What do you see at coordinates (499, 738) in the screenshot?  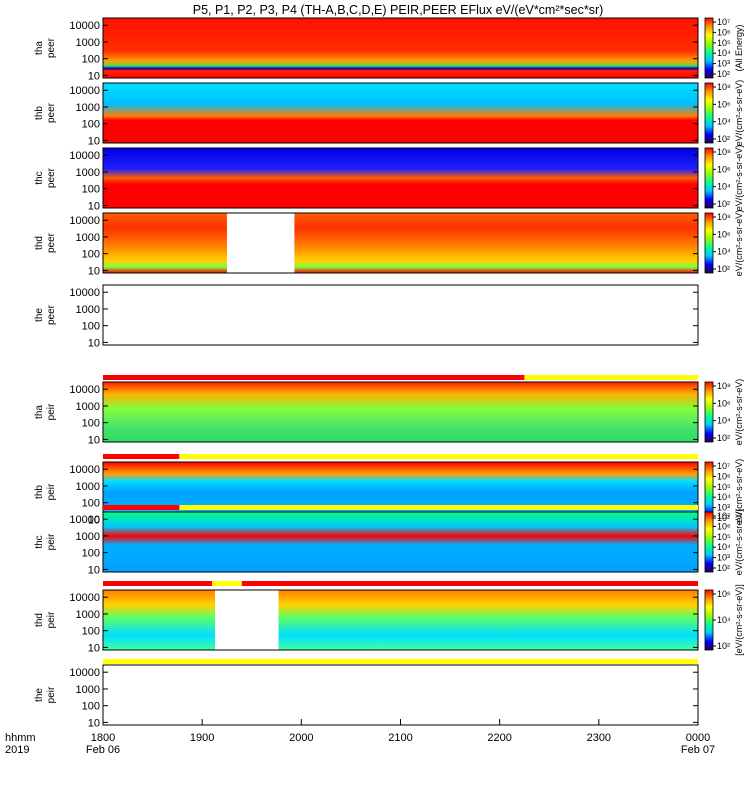 I see `x-tick-label: 2200` at bounding box center [499, 738].